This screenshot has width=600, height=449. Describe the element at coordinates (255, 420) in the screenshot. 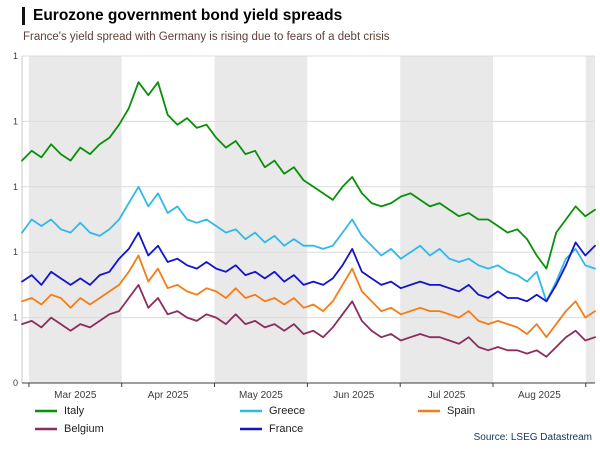

I see `chart-legend: Italy Greece Spain Belgium France` at that location.